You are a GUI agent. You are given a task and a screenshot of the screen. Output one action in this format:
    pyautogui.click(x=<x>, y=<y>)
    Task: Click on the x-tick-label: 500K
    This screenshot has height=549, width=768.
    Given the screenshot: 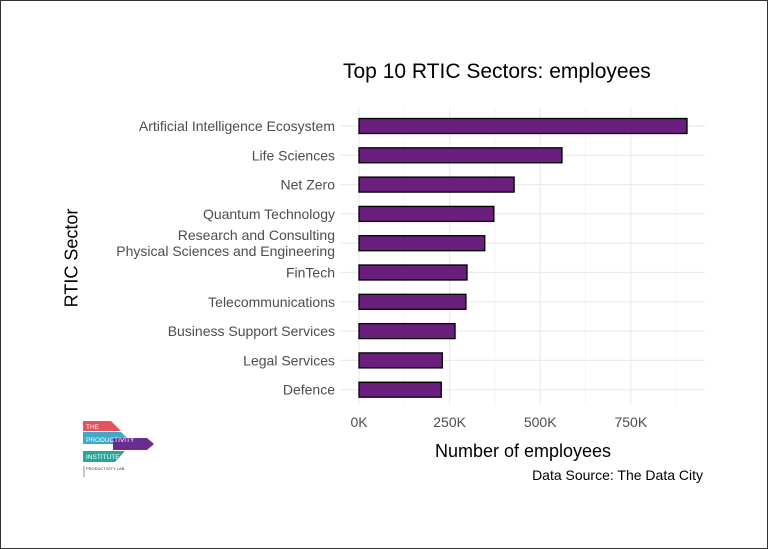 What is the action you would take?
    pyautogui.click(x=540, y=422)
    